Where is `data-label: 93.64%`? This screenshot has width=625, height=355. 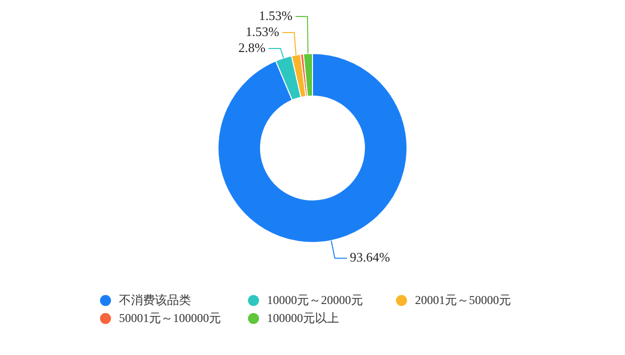
data-label: 93.64% is located at coordinates (370, 257).